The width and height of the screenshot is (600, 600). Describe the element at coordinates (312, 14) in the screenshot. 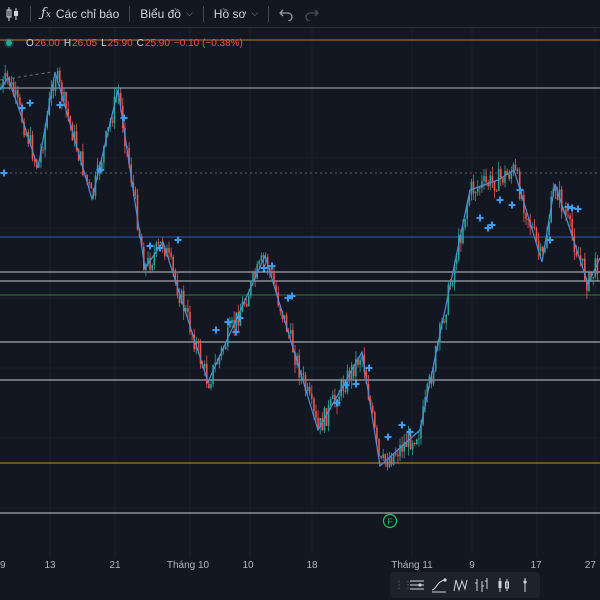

I see `redo-button` at that location.